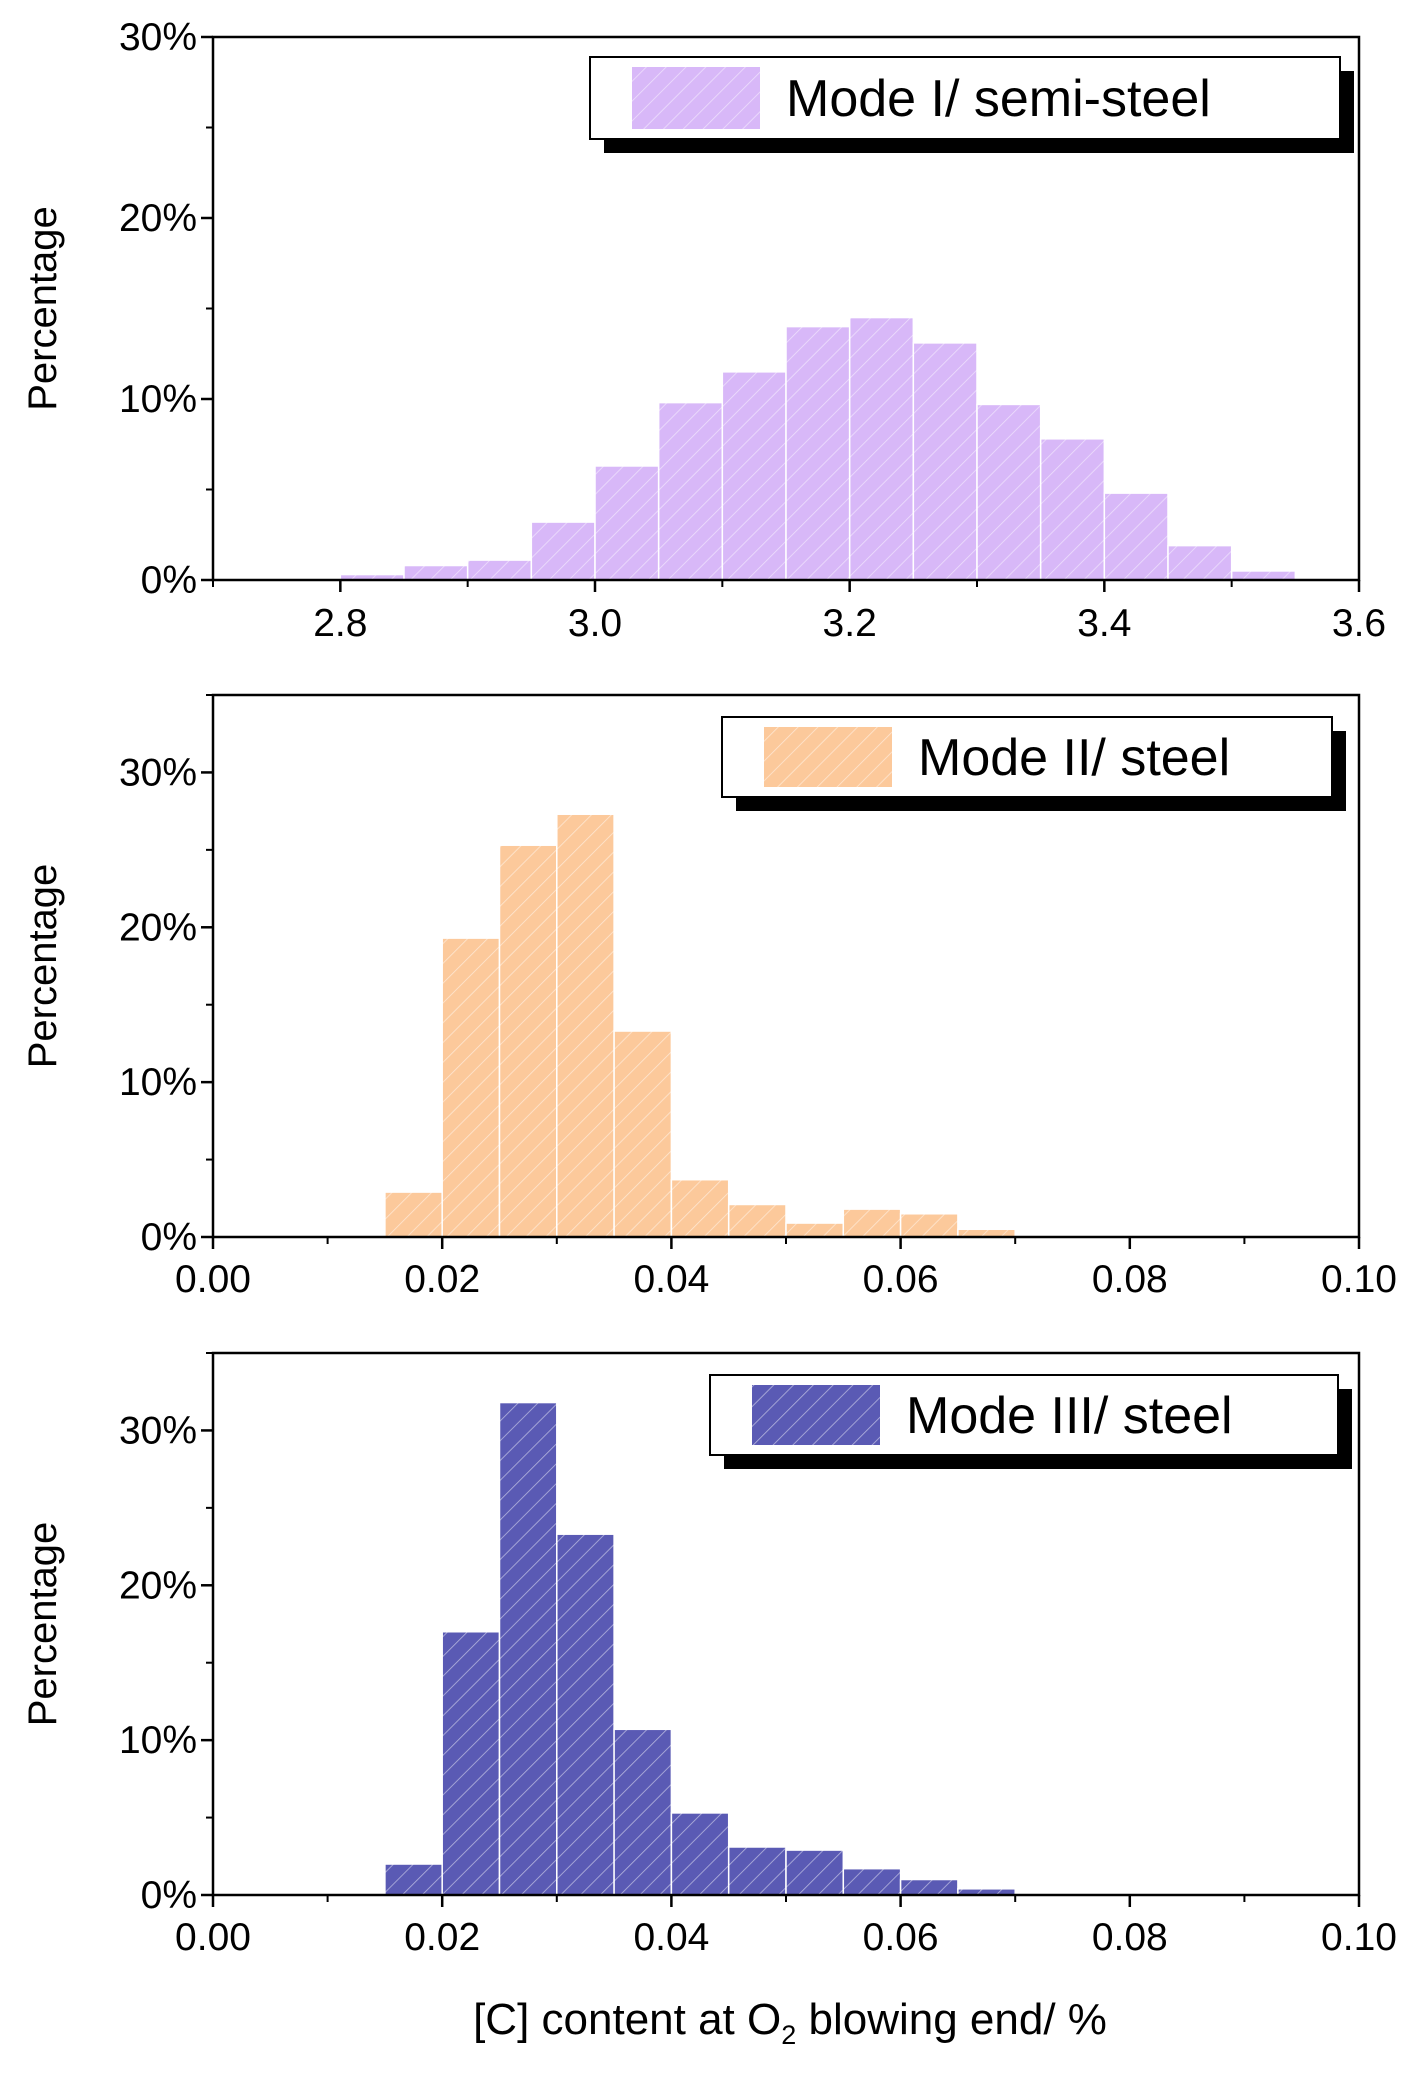  I want to click on x-tick-label: 3.2, so click(850, 623).